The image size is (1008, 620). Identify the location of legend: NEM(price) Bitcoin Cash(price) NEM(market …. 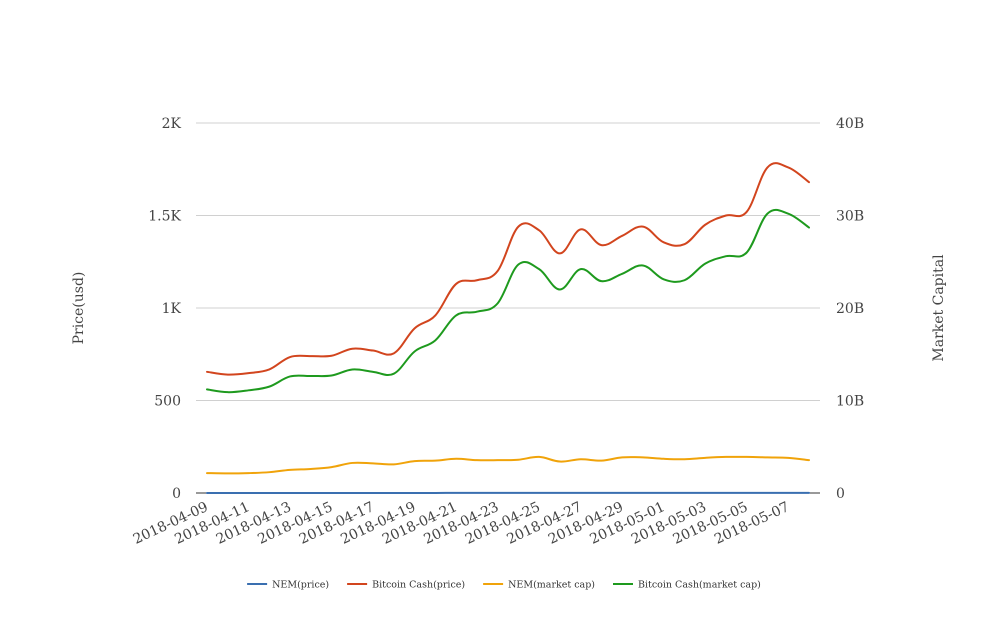
(504, 585).